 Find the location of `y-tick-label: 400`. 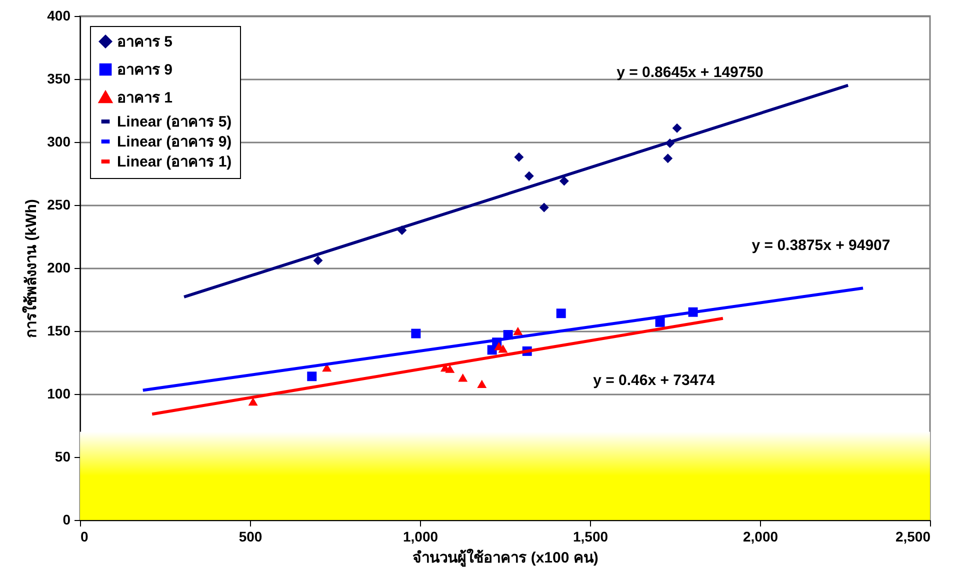

y-tick-label: 400 is located at coordinates (59, 16).